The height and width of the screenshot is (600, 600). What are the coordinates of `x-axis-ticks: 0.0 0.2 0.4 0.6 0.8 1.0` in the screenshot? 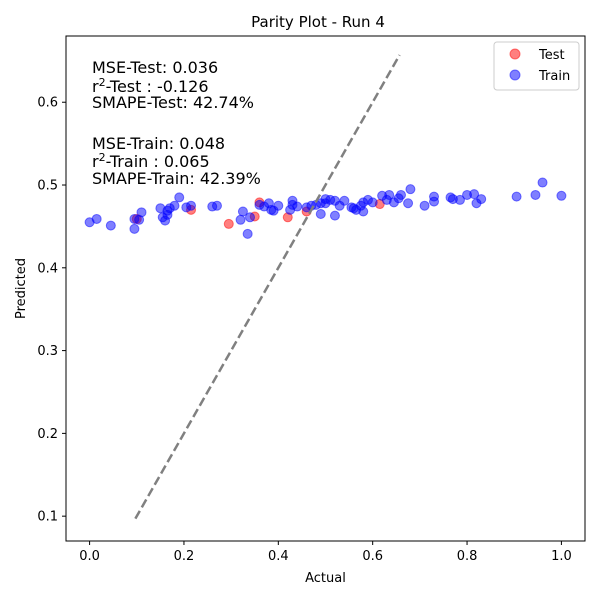 It's located at (325, 552).